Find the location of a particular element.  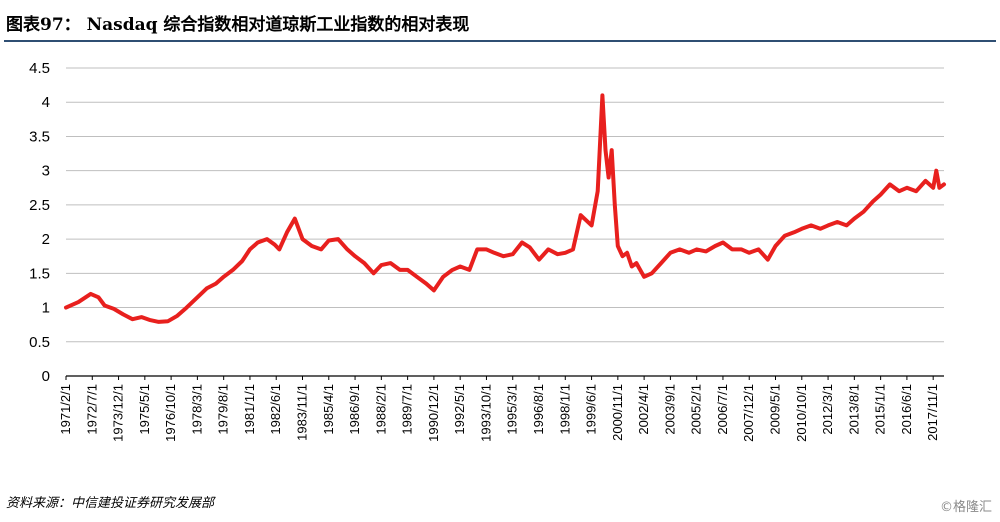

x-tick-label: 1992/5/1 is located at coordinates (459, 409).